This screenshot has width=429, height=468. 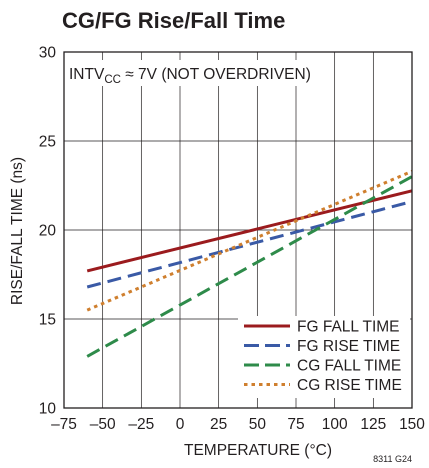 I want to click on y-tick-label: 30, so click(x=48, y=53).